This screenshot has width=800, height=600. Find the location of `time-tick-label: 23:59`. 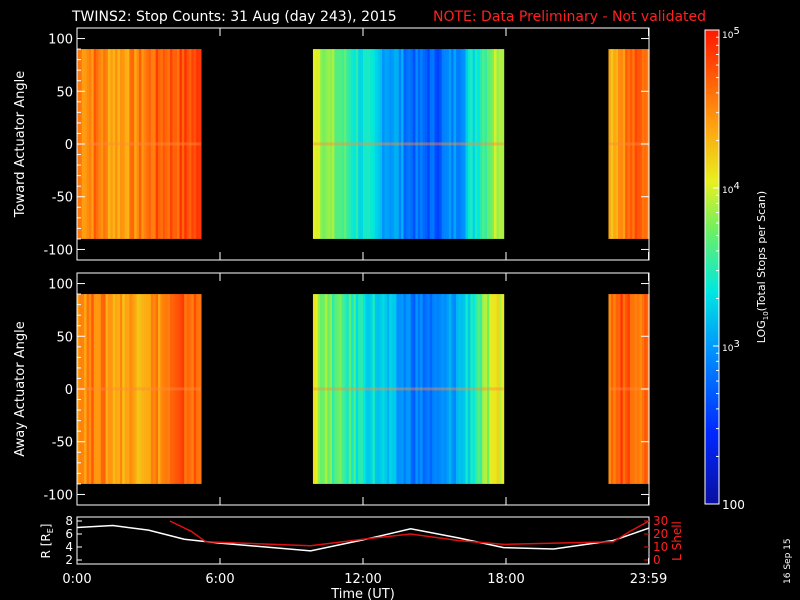

time-tick-label: 23:59 is located at coordinates (648, 579).